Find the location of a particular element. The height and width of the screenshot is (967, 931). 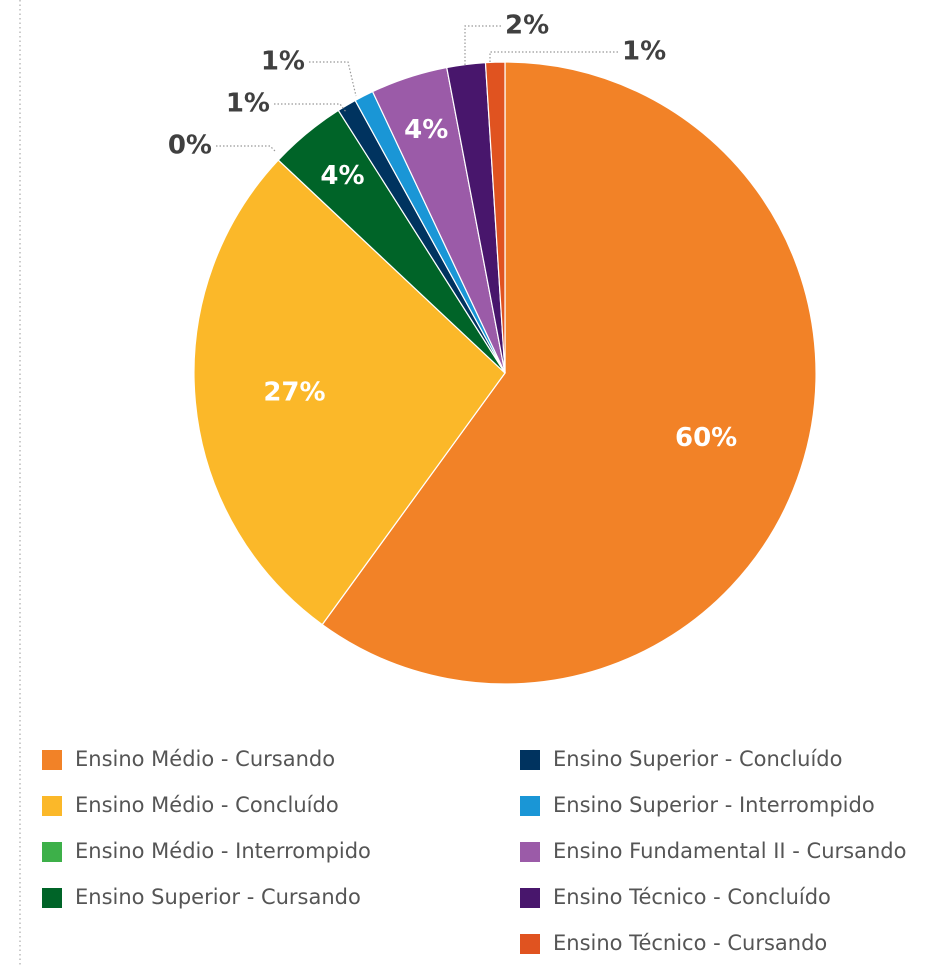

legend-label: Ensino Médio - Interrompido is located at coordinates (223, 851).